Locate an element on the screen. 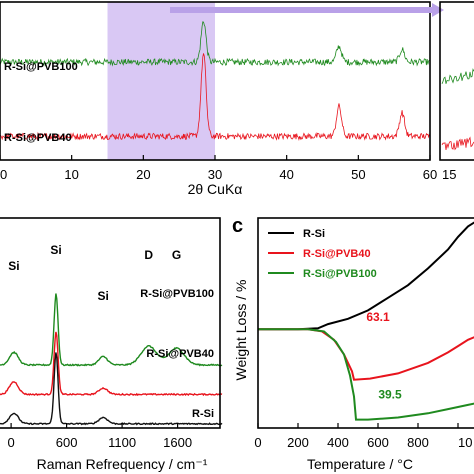 The width and height of the screenshot is (474, 474). xrd-tick-label: 60 is located at coordinates (430, 174).